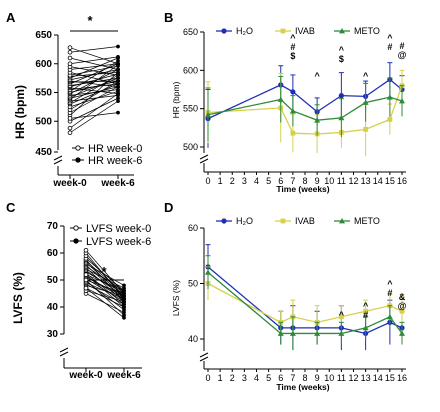  Describe the element at coordinates (256, 181) in the screenshot. I see `chart-b-xtick-label-4: 4` at that location.